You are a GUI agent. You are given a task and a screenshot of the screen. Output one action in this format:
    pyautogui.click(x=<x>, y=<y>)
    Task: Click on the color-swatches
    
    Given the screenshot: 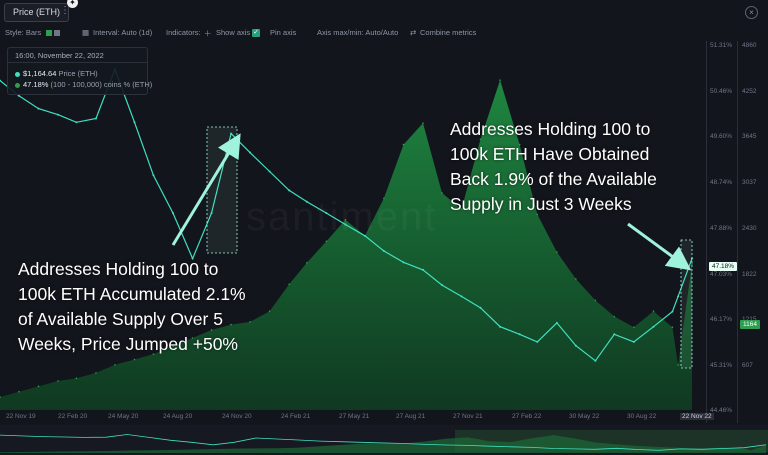 What is the action you would take?
    pyautogui.click(x=54, y=32)
    